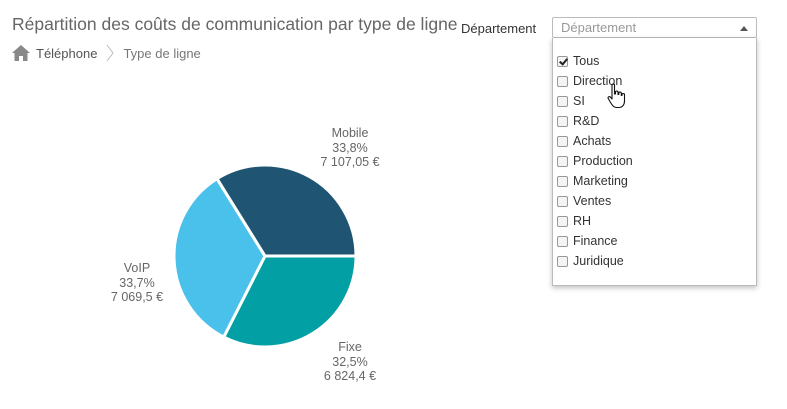  What do you see at coordinates (350, 133) in the screenshot?
I see `slice-mobile-name: Mobile` at bounding box center [350, 133].